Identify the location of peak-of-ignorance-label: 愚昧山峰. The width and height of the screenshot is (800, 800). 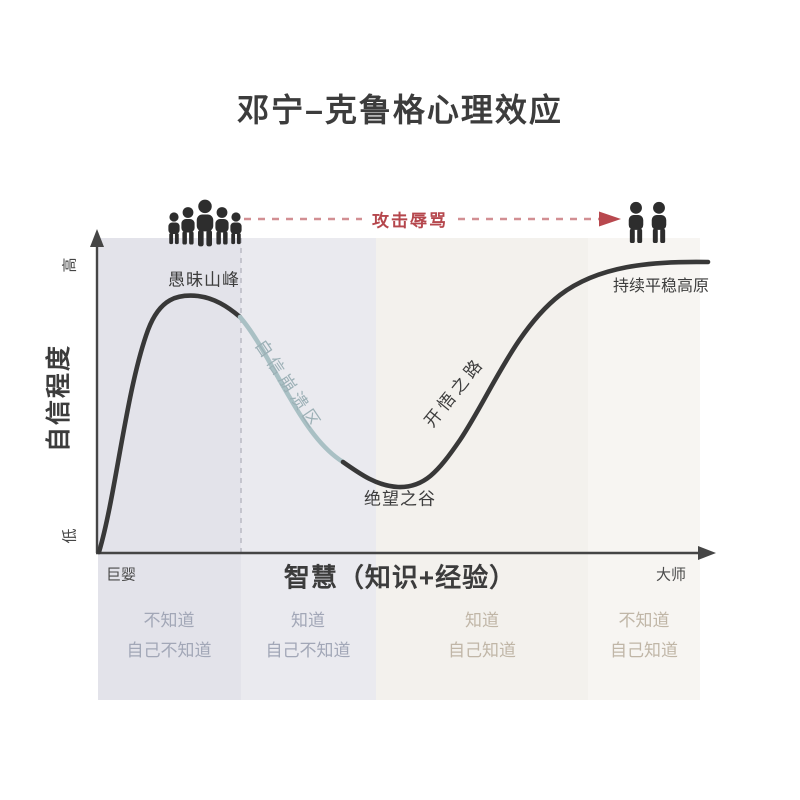
(204, 280).